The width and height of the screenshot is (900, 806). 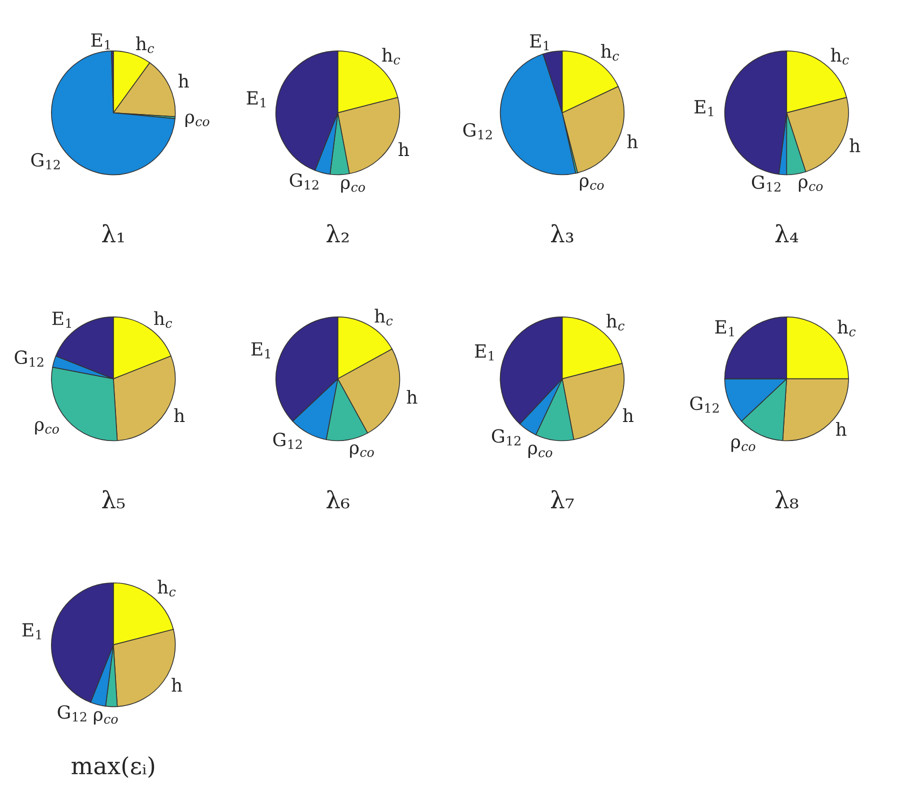 I want to click on text: λ₄, so click(x=786, y=233).